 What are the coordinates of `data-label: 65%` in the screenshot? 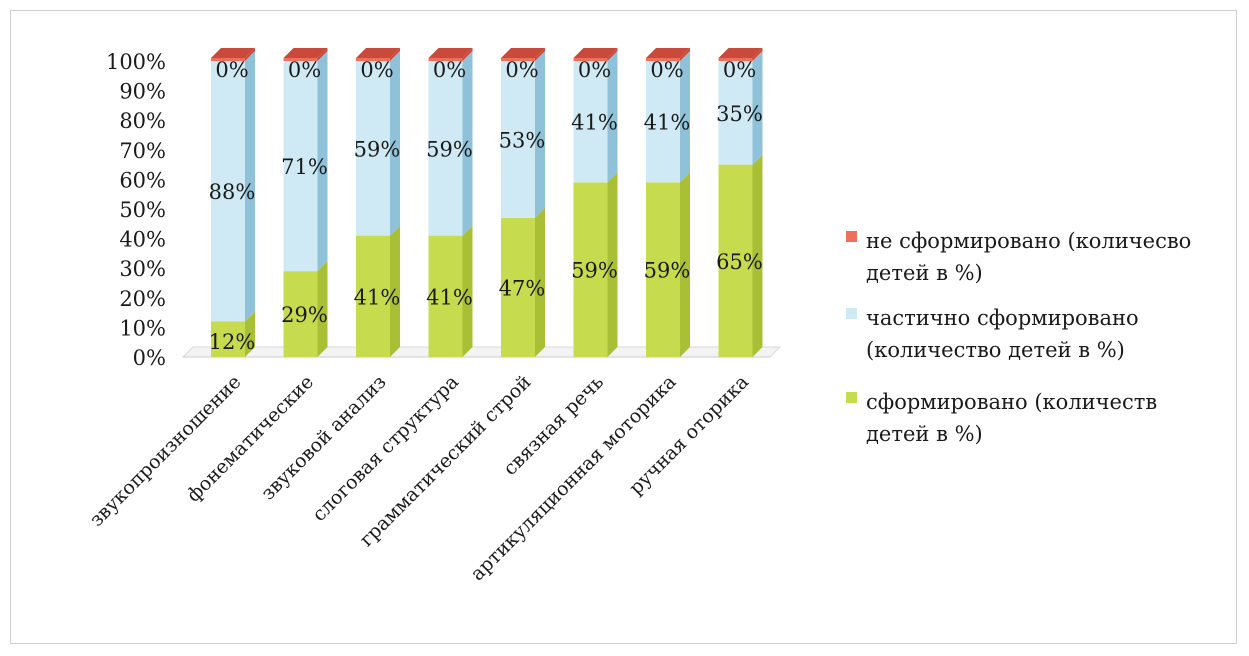 It's located at (739, 262).